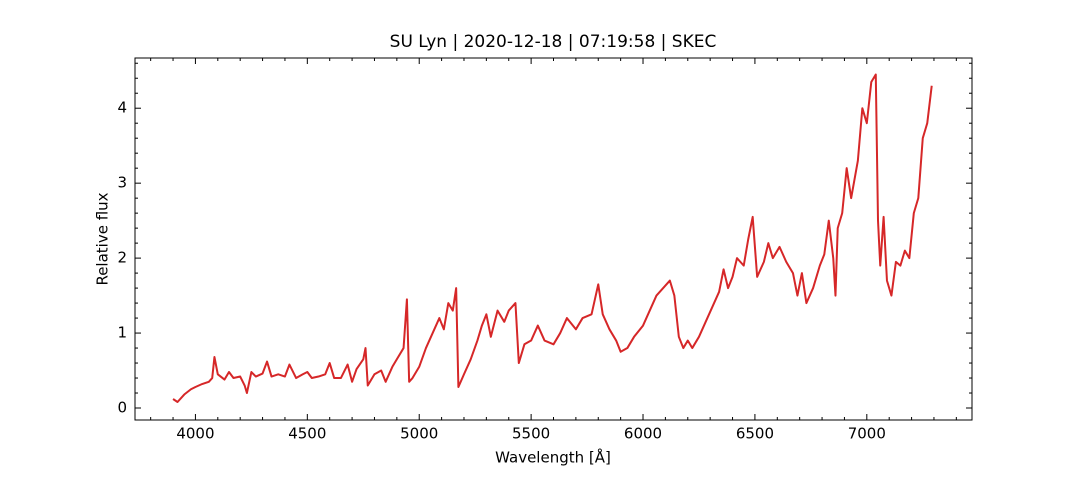 This screenshot has width=1080, height=480. What do you see at coordinates (867, 434) in the screenshot?
I see `x-tick-label: 7000` at bounding box center [867, 434].